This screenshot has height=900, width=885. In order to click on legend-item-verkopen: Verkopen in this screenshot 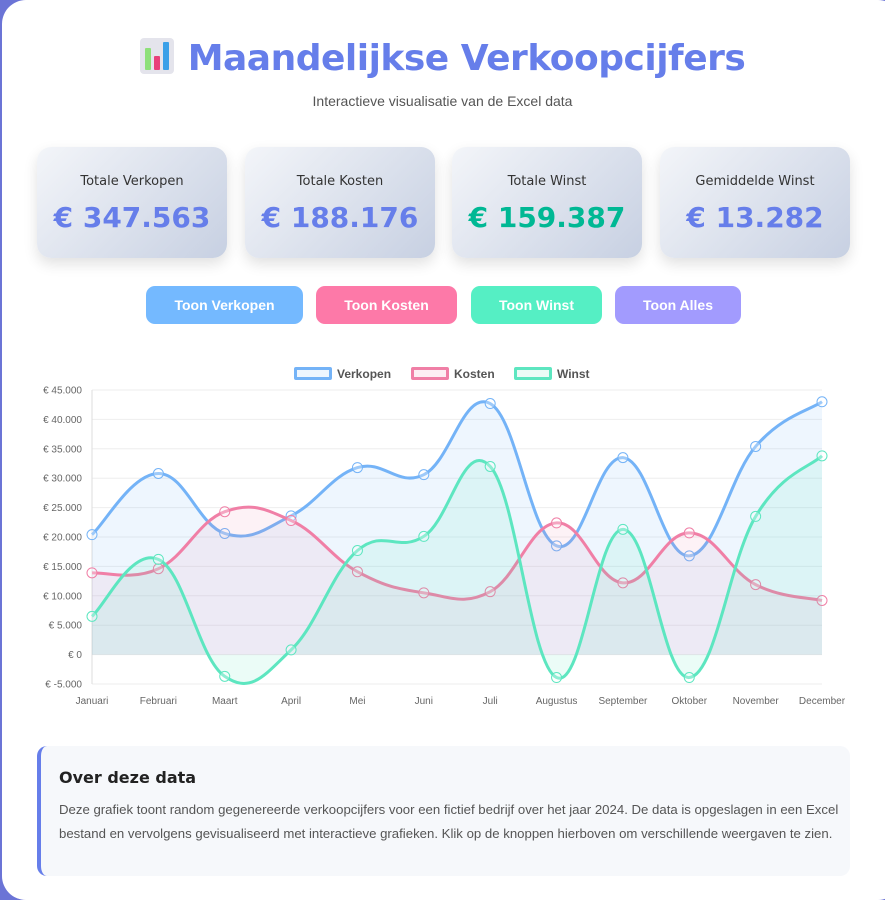, I will do `click(342, 374)`.